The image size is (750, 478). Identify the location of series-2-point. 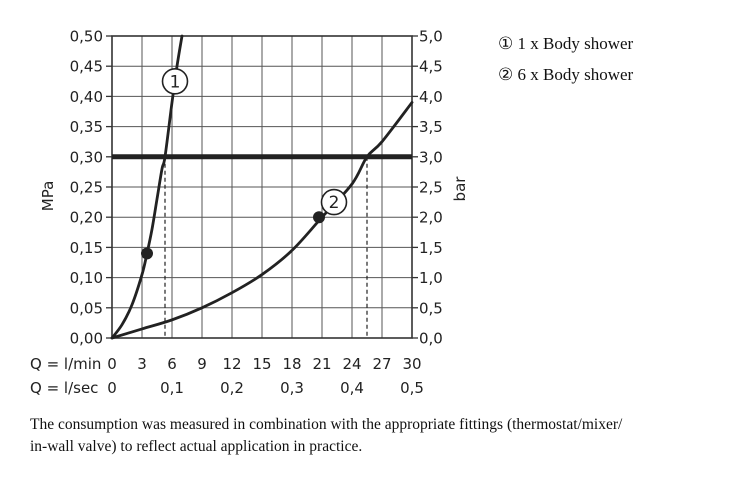
(319, 217).